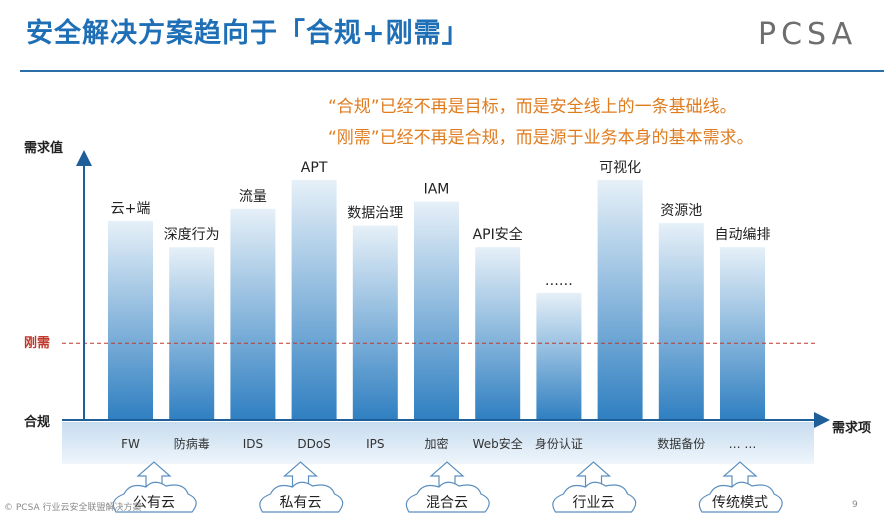  I want to click on footer-text: © PCSA 行业云安全联盟解决方案, so click(73, 508).